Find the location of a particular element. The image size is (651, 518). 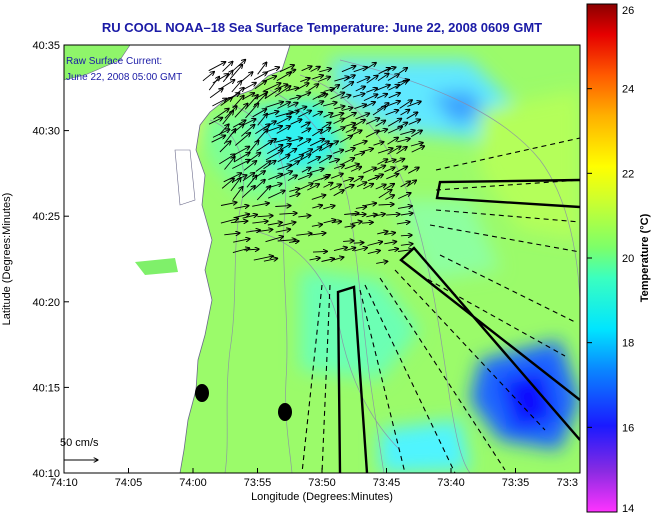

y-tick-label: 40:25 is located at coordinates (46, 217).